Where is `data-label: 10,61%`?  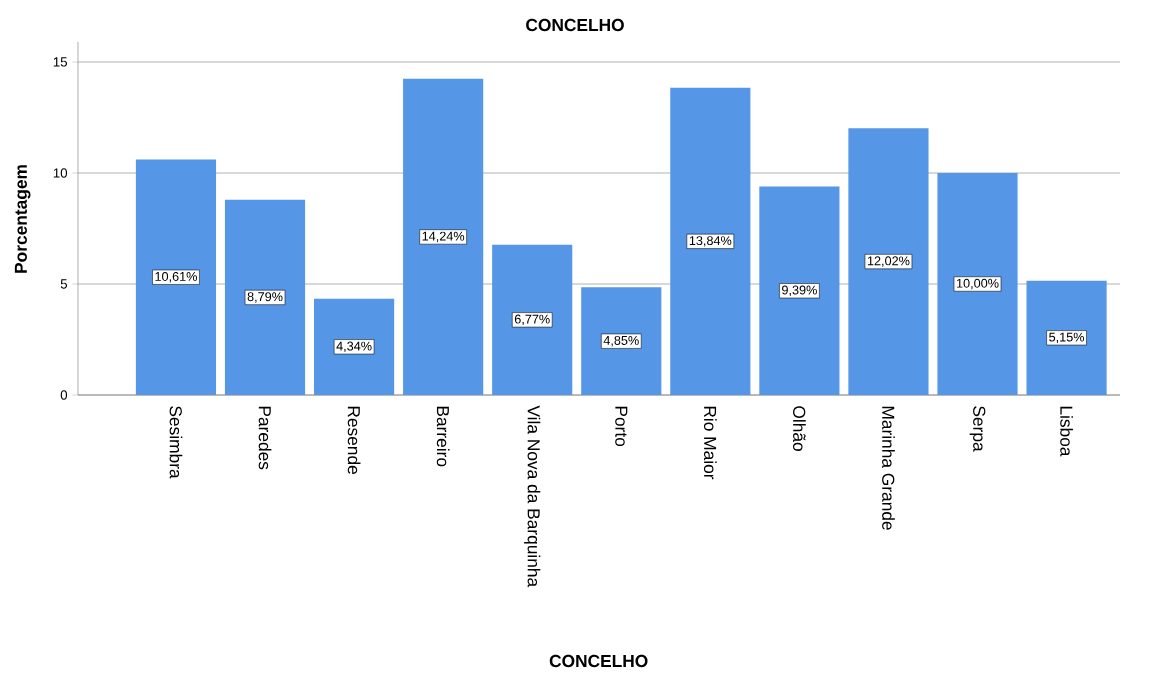 data-label: 10,61% is located at coordinates (176, 277).